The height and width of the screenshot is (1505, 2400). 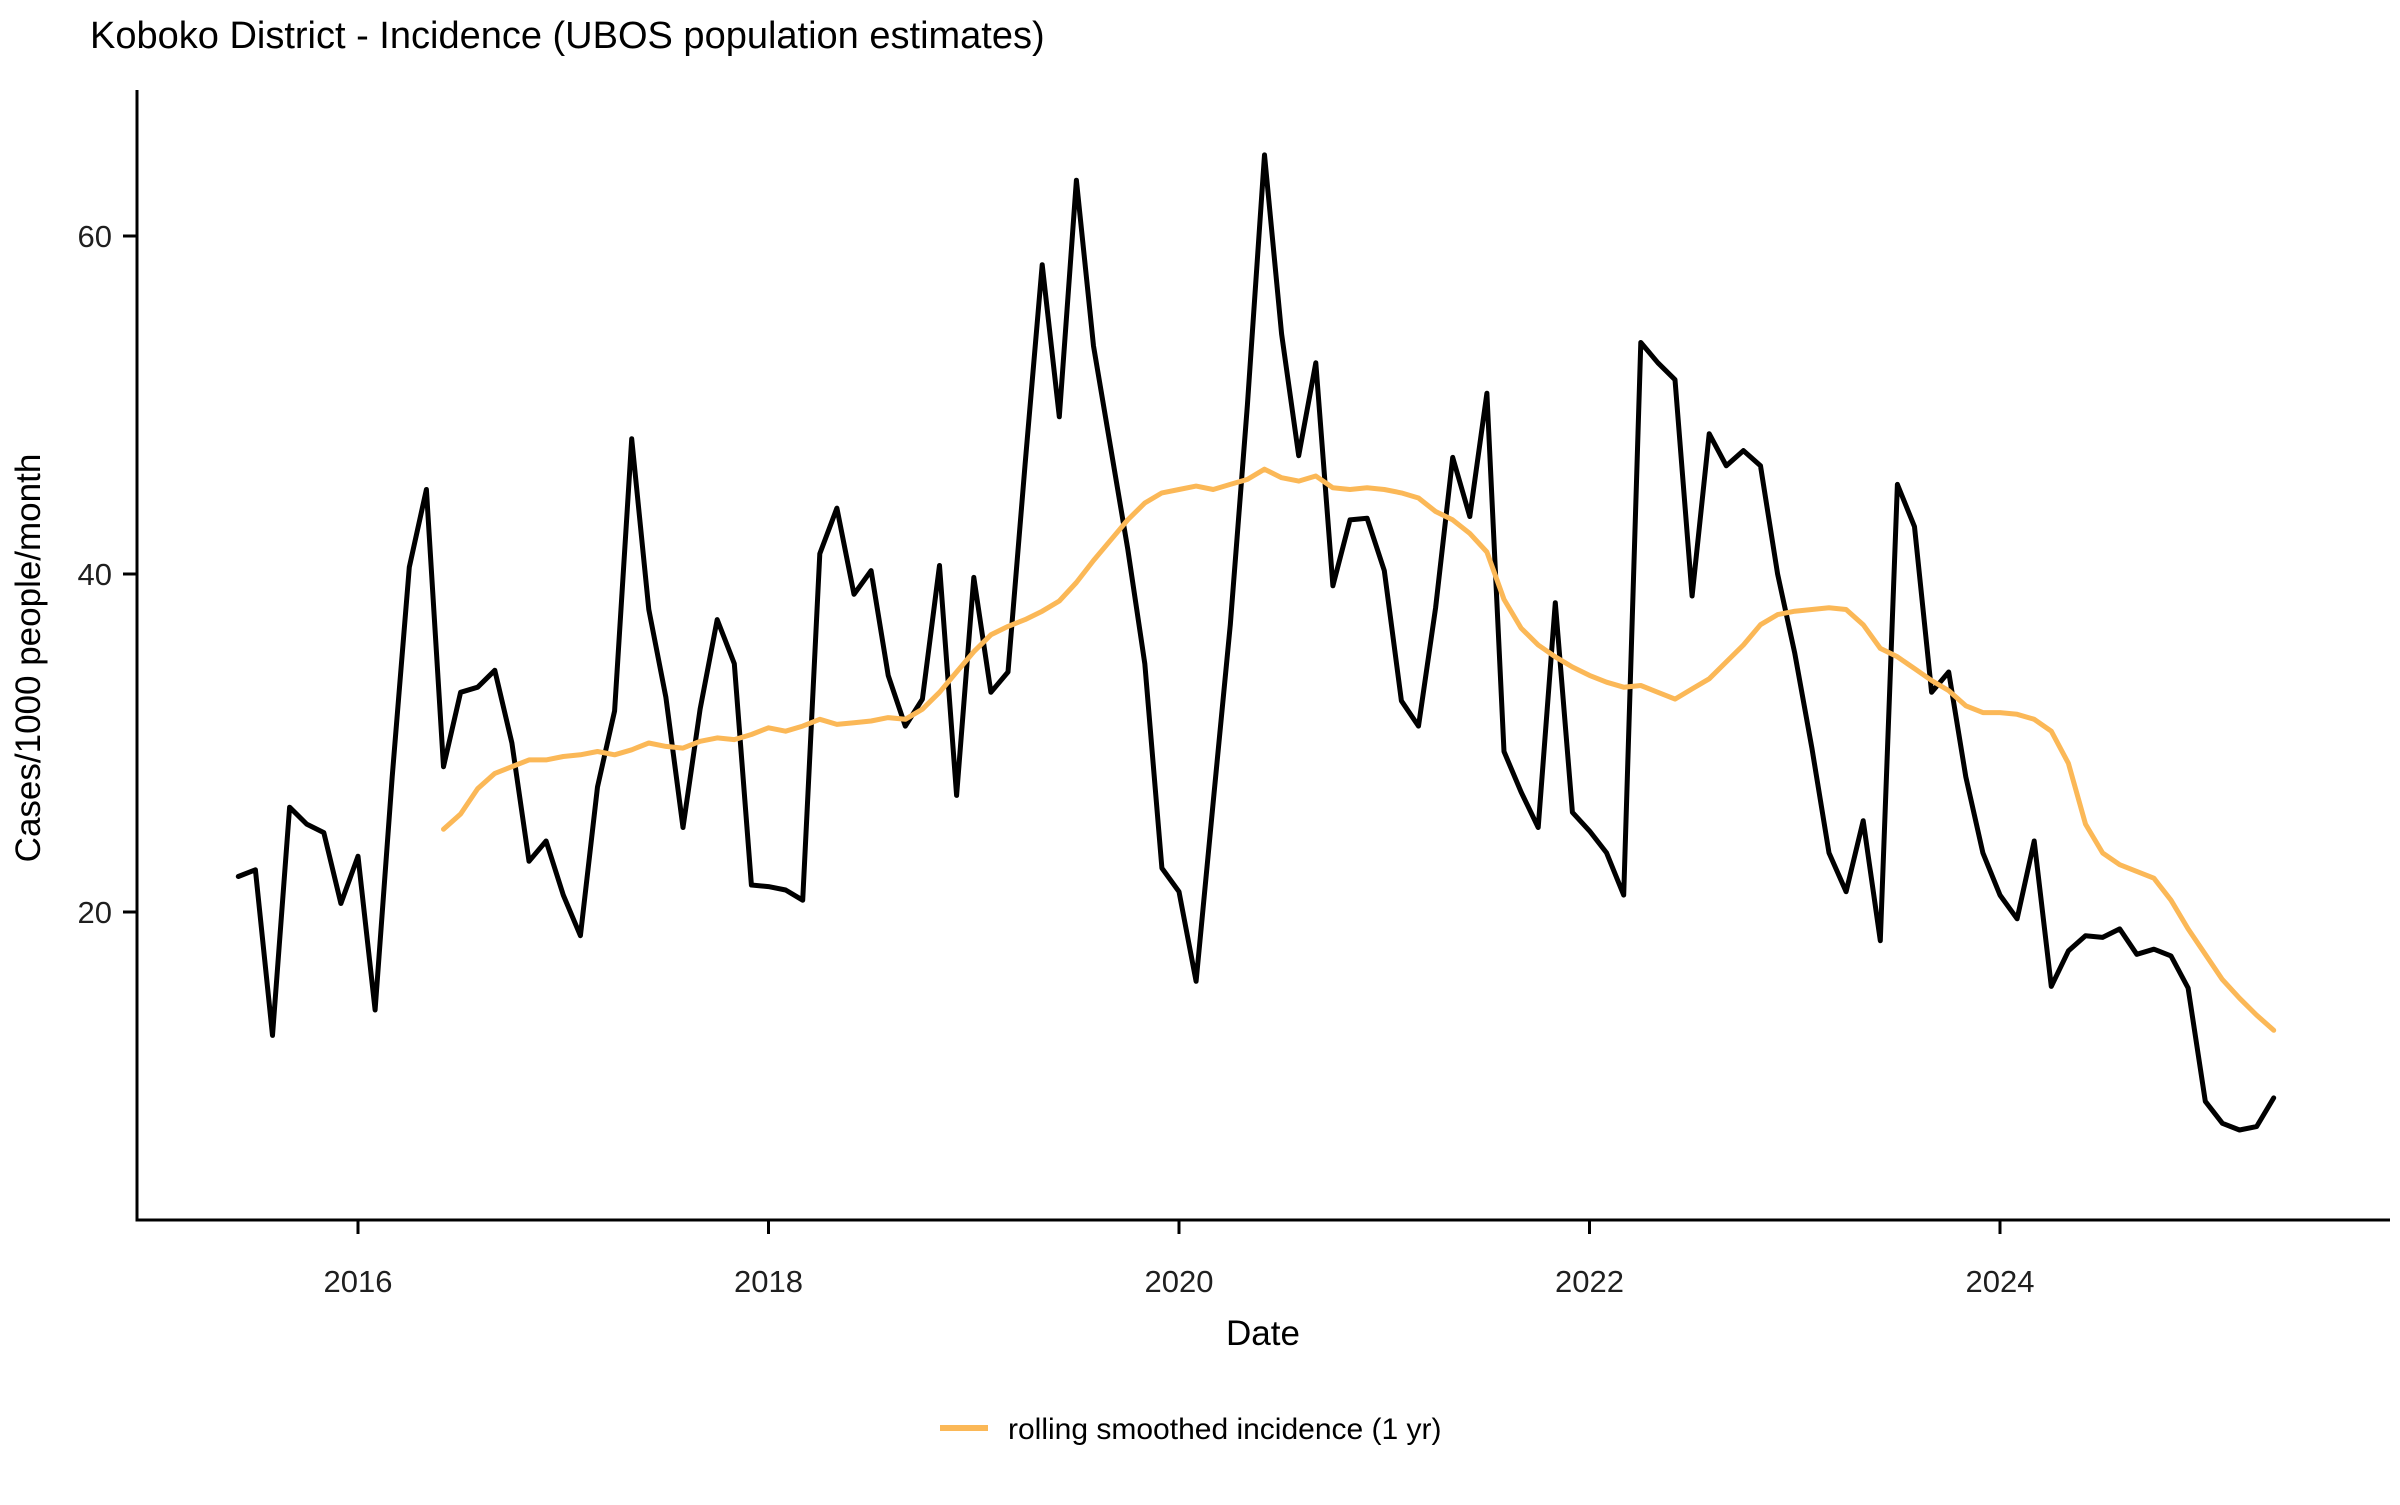 I want to click on legend-label: rolling smoothed incidence (1 yr), so click(x=1225, y=1429).